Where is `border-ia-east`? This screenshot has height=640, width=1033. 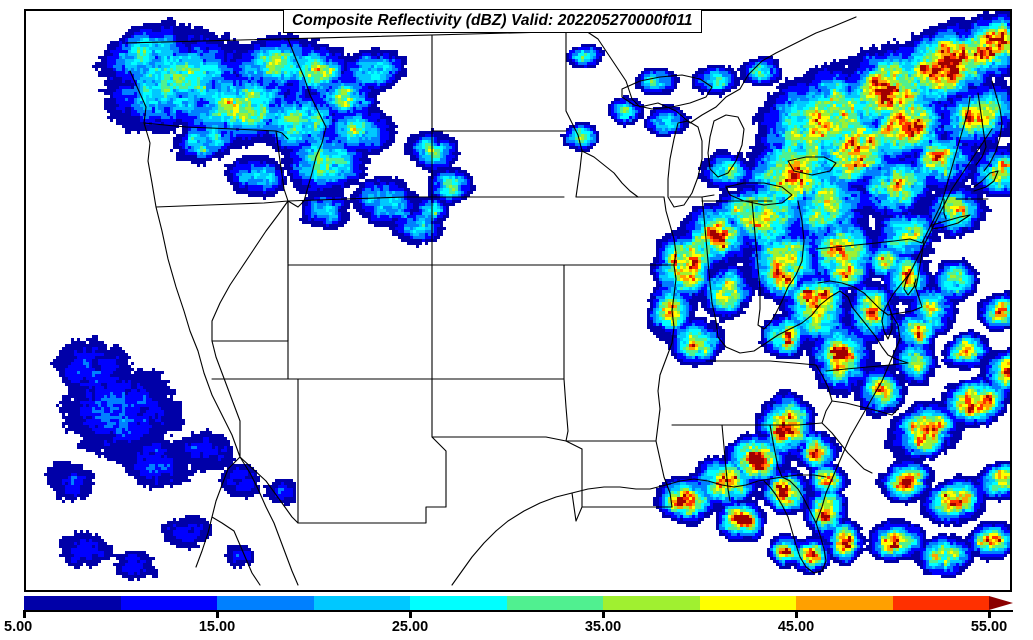
border-ia-east is located at coordinates (670, 231).